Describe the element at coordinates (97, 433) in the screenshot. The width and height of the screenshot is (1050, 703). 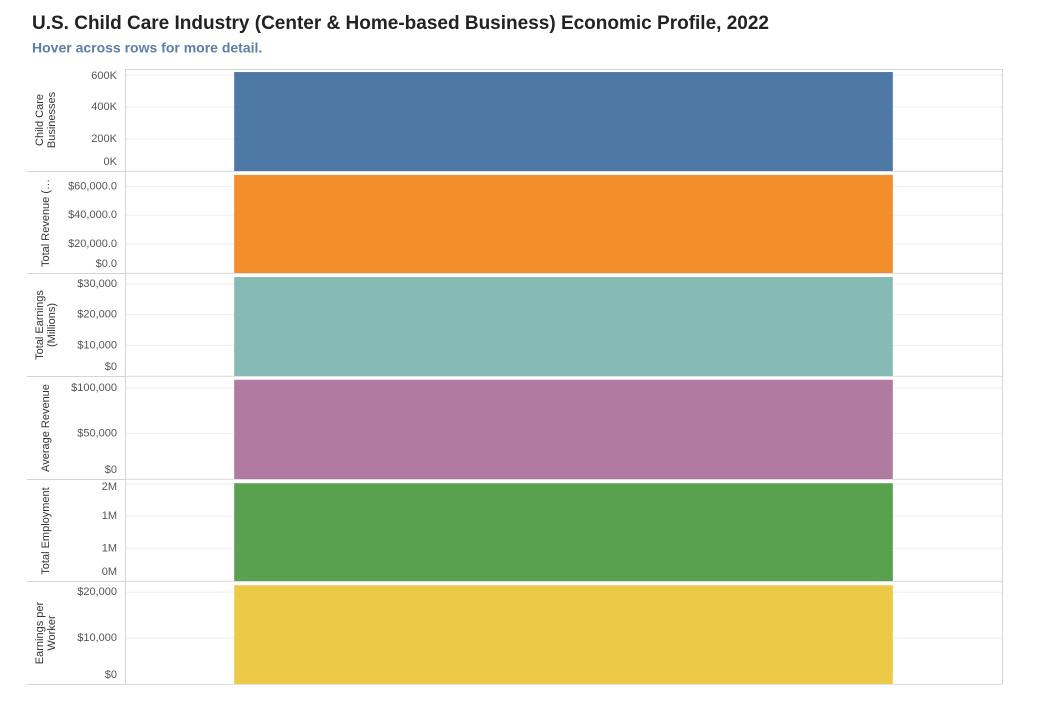
I see `y-tick-label: $50,000` at that location.